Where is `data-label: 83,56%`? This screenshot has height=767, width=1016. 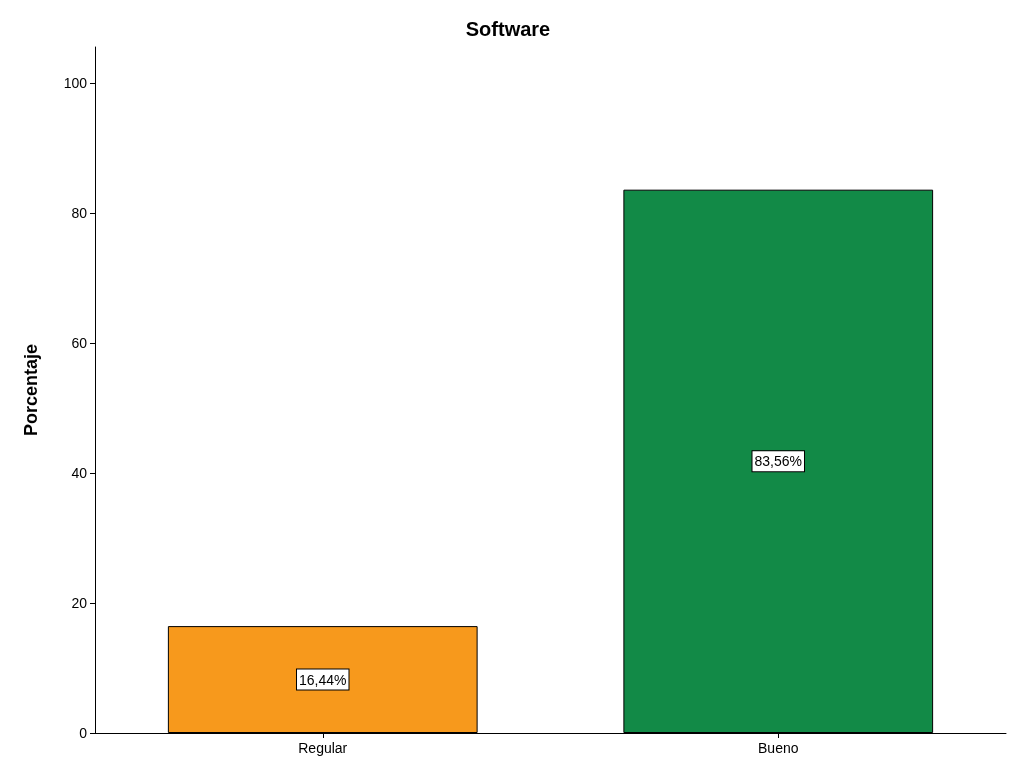 data-label: 83,56% is located at coordinates (778, 461).